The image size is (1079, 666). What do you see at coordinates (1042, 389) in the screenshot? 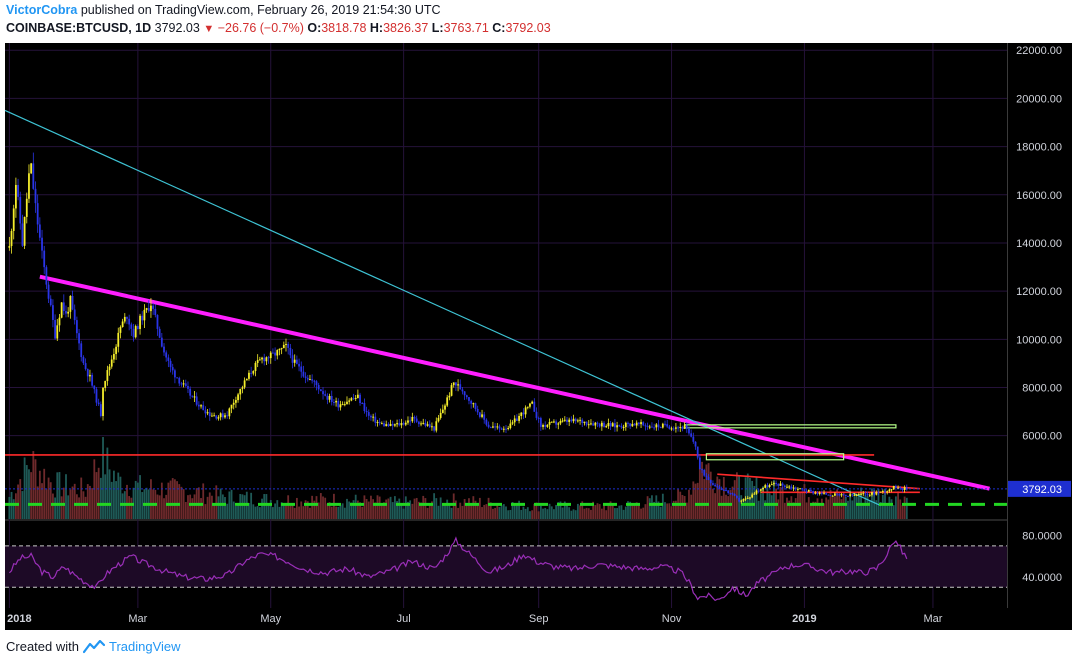
I see `price-tick-label: 8000.00` at bounding box center [1042, 389].